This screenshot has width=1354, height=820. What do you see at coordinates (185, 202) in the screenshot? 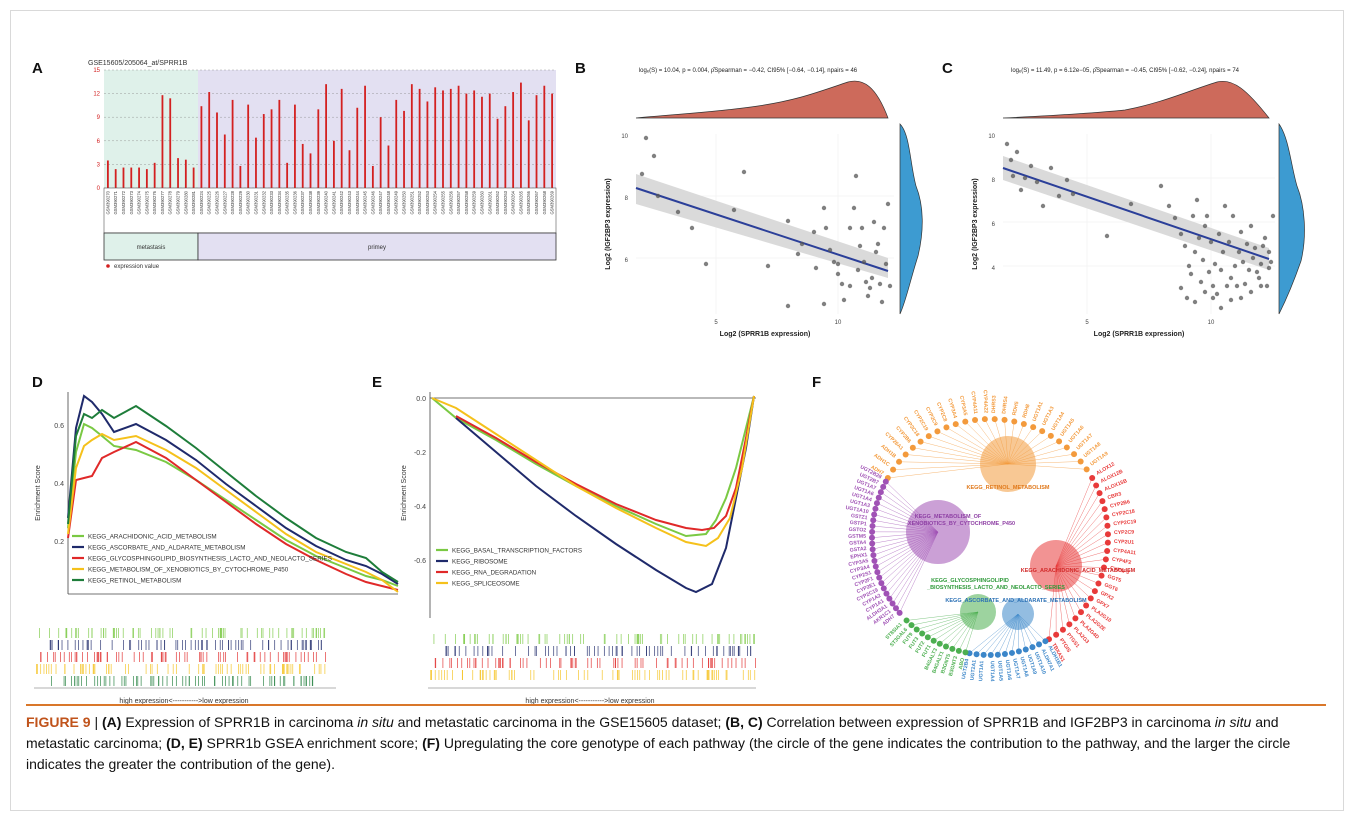
I see `panel-a-sample-label: GSM390280` at bounding box center [185, 202].